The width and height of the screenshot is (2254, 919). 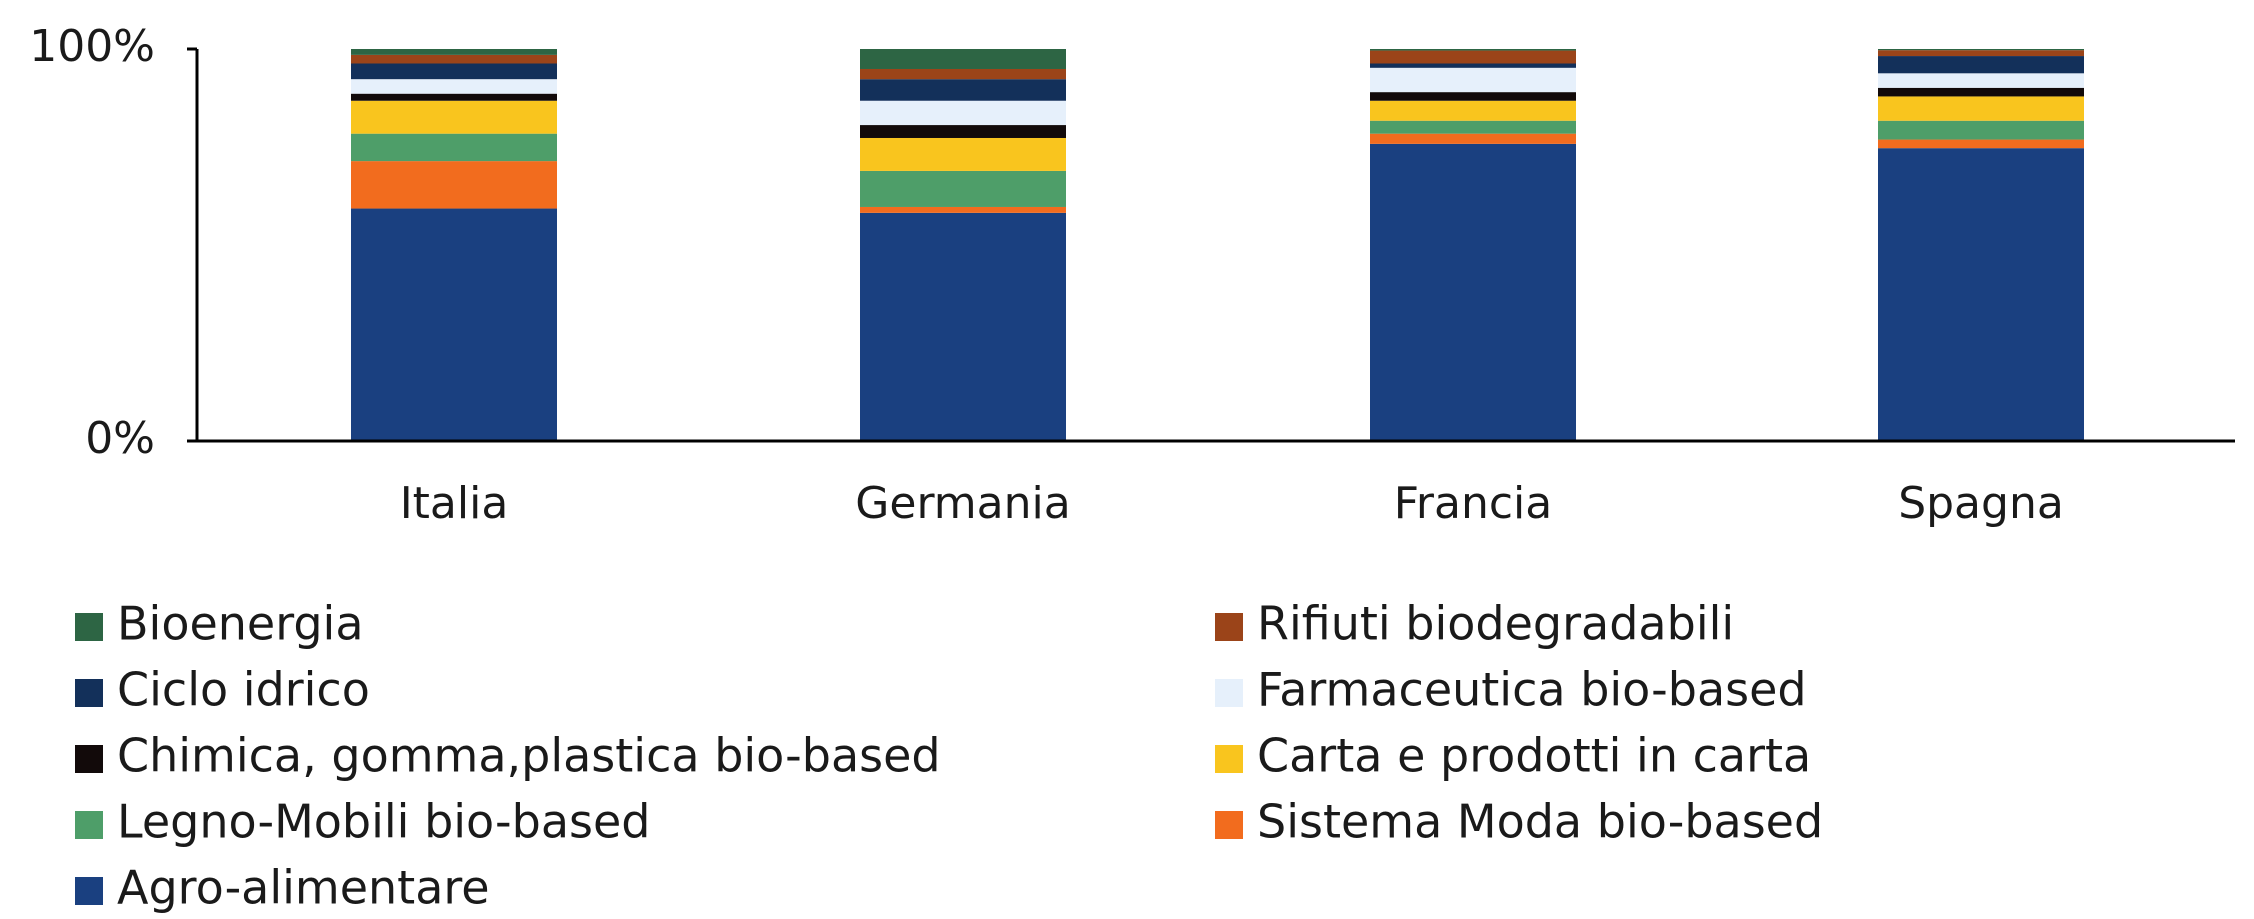 I want to click on legend-label: Sistema Moda bio-based, so click(x=1540, y=822).